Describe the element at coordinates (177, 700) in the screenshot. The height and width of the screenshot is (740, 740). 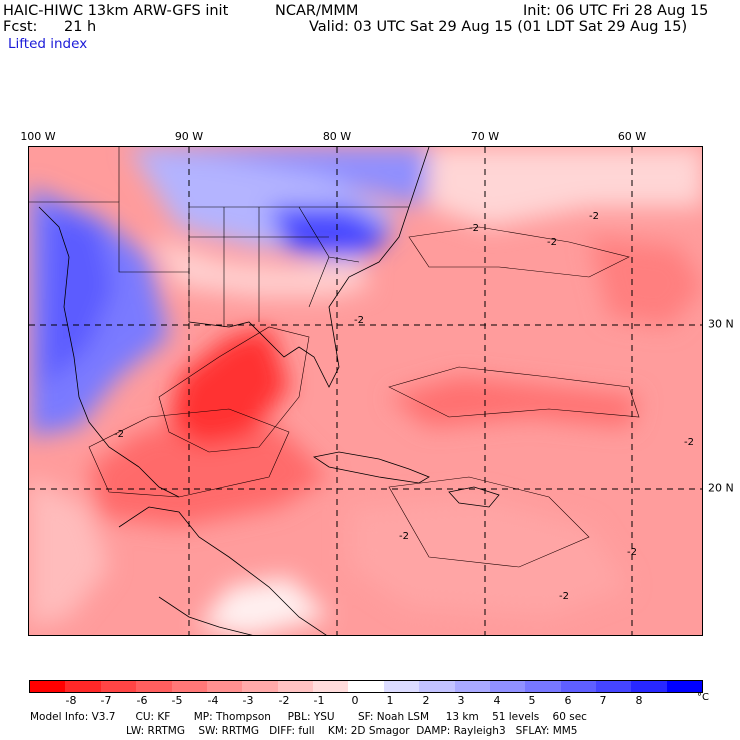
I see `colorbar-tick-label: -5` at that location.